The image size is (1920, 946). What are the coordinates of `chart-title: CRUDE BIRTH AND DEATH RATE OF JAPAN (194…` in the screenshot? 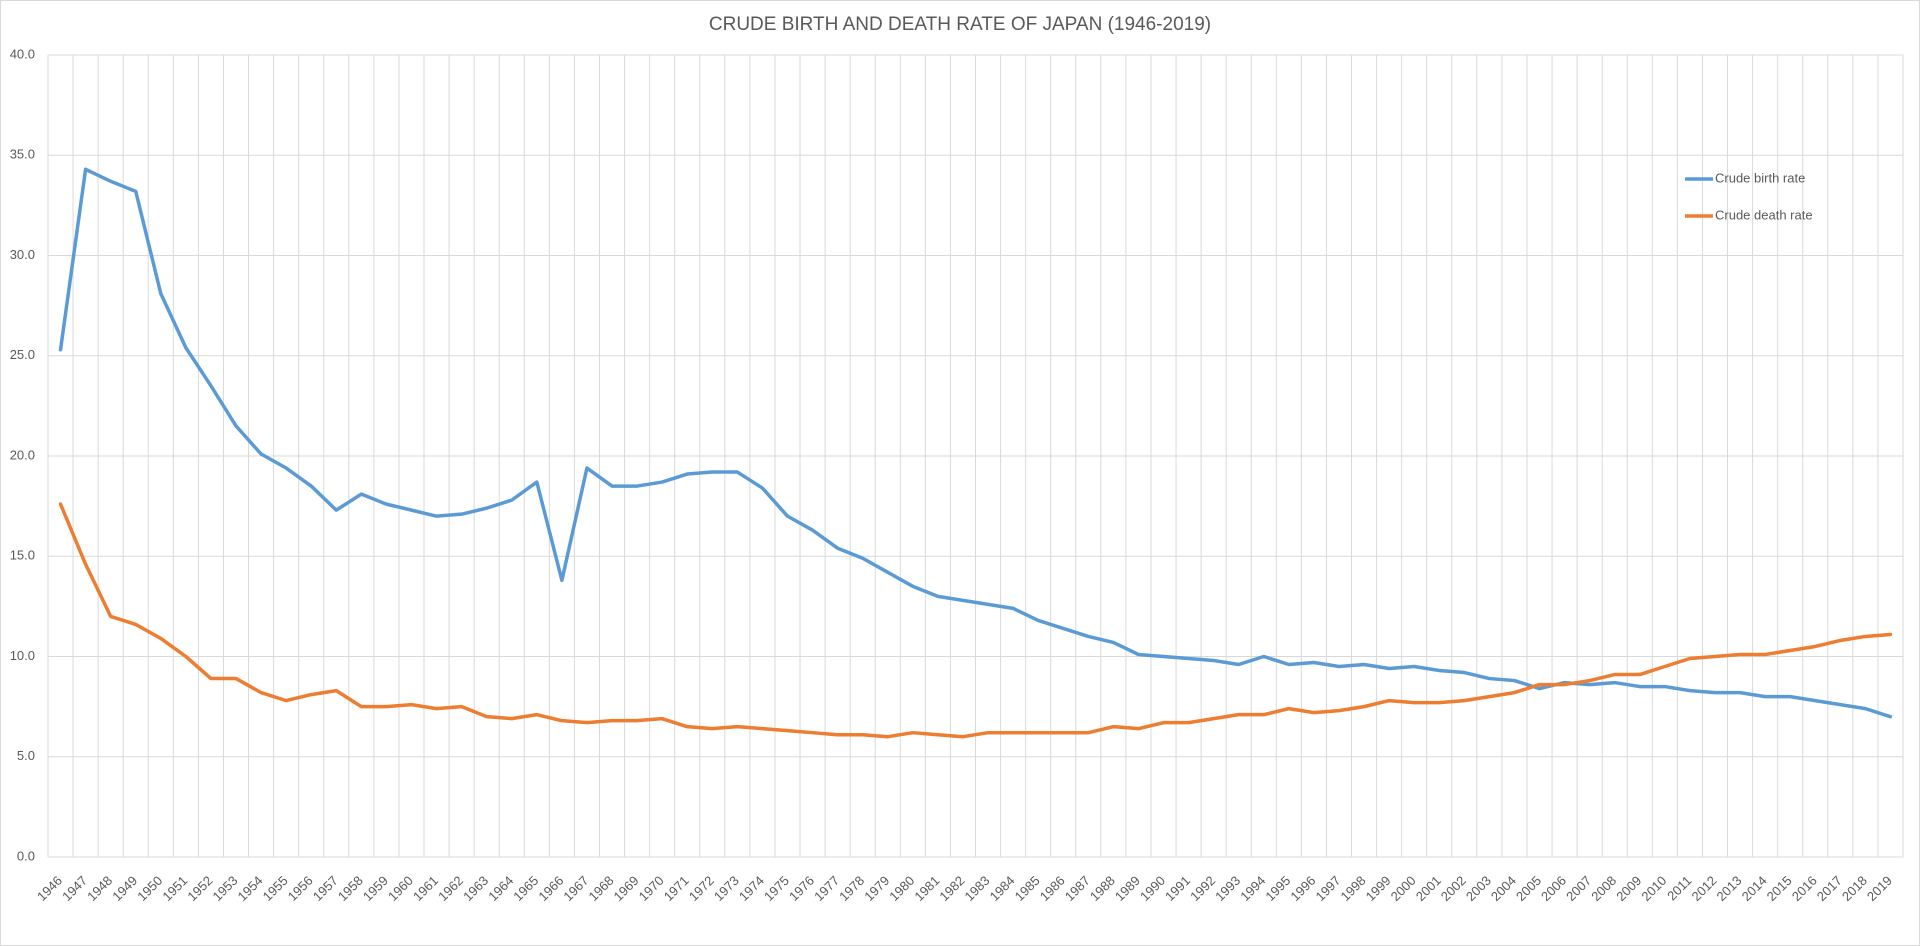 It's located at (960, 24).